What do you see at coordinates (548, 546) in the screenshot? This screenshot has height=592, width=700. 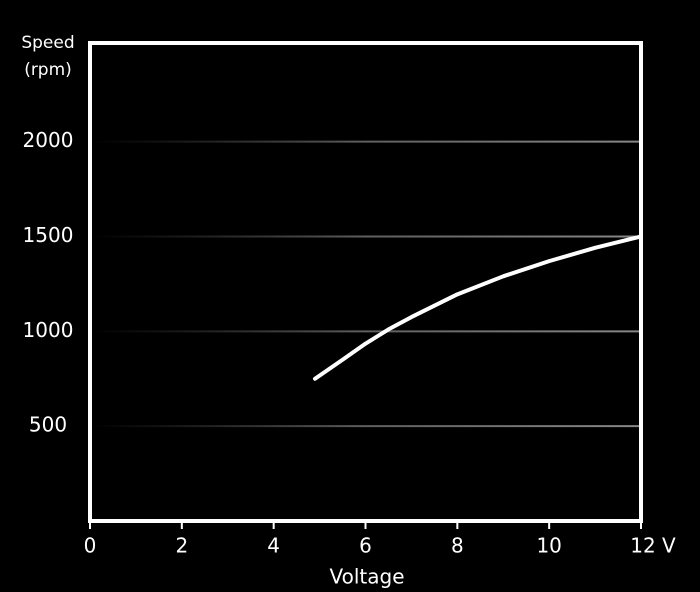 I see `x-tick-label: 10` at bounding box center [548, 546].